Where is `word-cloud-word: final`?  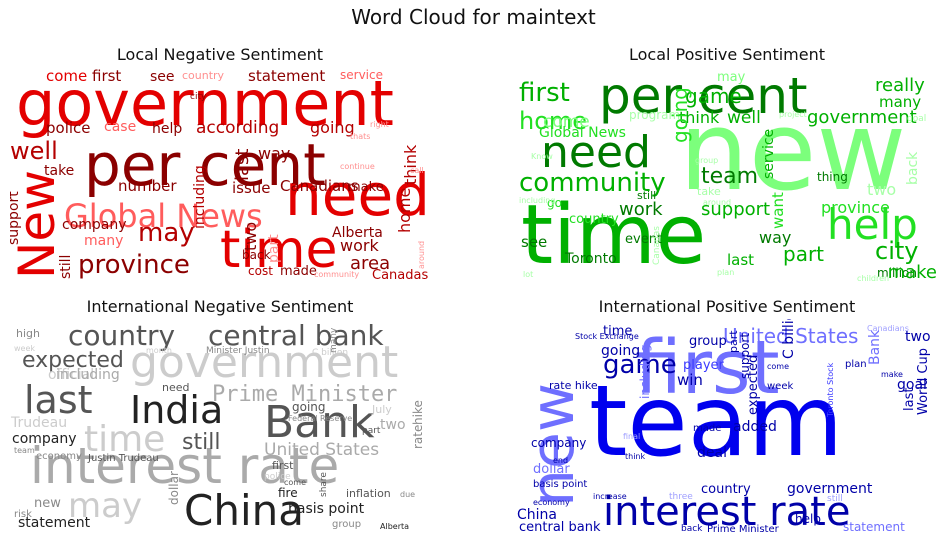 word-cloud-word: final is located at coordinates (631, 436).